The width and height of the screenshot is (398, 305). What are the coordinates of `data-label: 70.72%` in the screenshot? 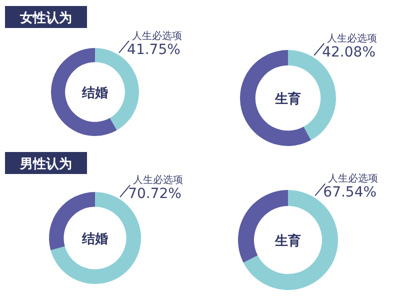 It's located at (155, 194).